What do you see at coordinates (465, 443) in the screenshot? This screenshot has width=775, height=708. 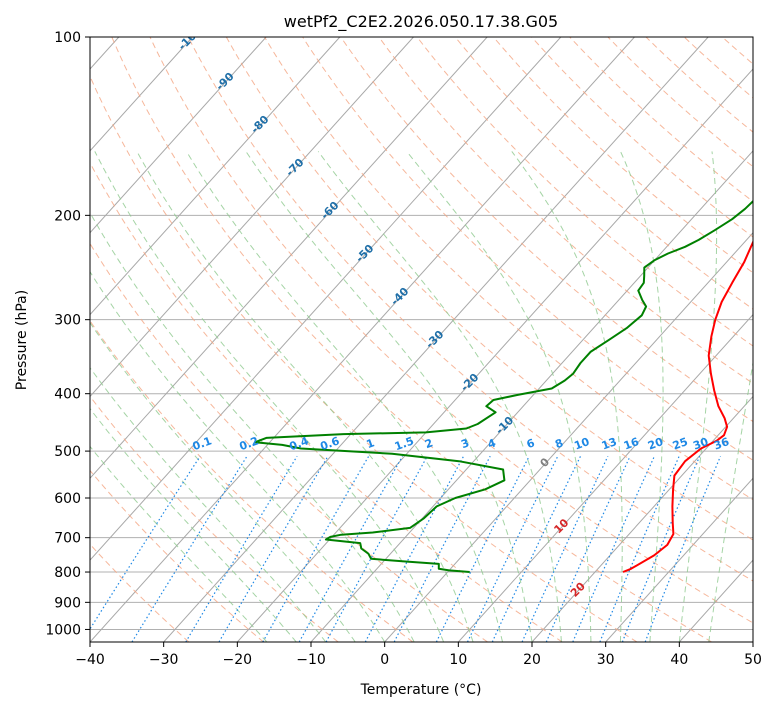 I see `mixing-ratio-label: 3` at bounding box center [465, 443].